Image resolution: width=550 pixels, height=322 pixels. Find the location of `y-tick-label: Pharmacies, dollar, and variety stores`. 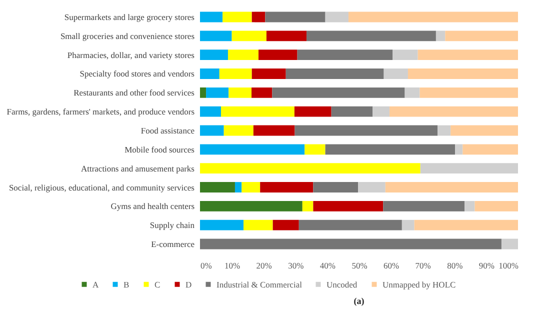

y-tick-label: Pharmacies, dollar, and variety stores is located at coordinates (130, 55).